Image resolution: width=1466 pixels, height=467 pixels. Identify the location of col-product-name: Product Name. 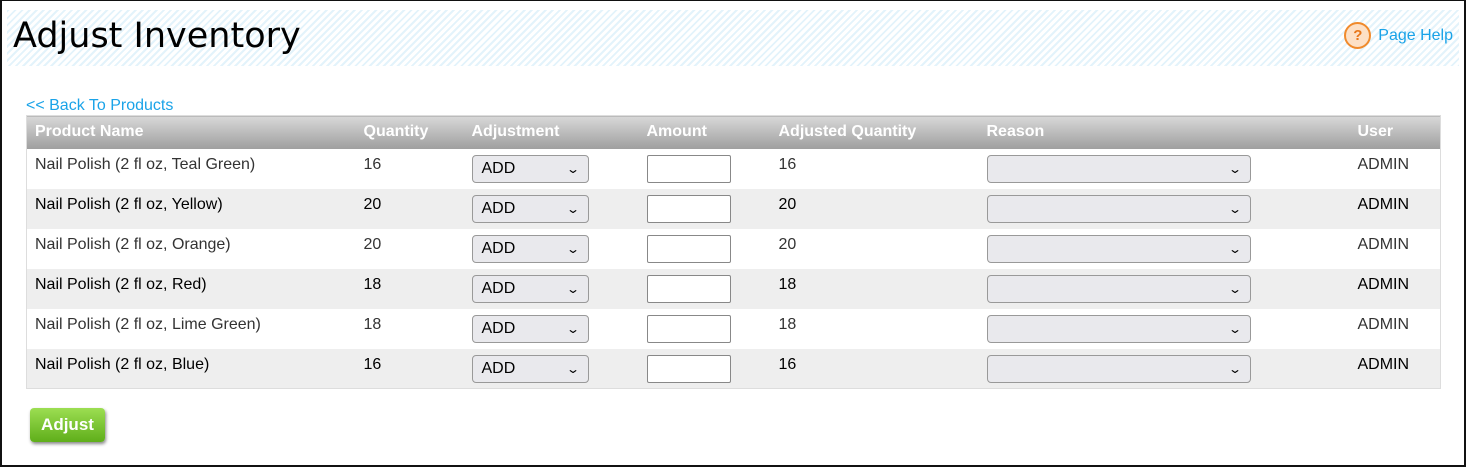
(191, 132).